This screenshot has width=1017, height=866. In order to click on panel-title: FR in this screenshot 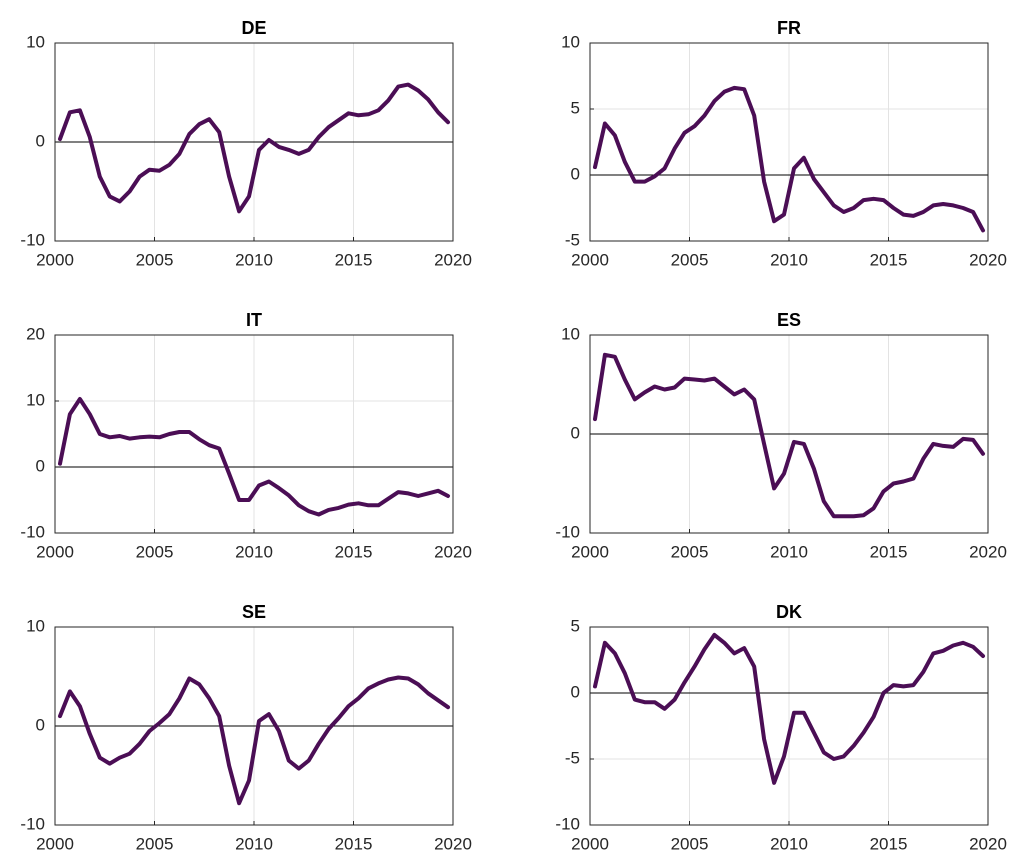, I will do `click(789, 28)`.